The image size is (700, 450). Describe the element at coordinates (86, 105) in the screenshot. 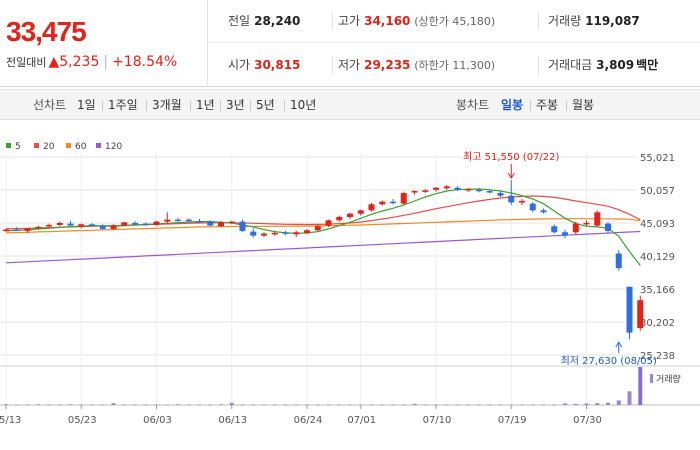

I see `period-1d-button: 1일` at that location.